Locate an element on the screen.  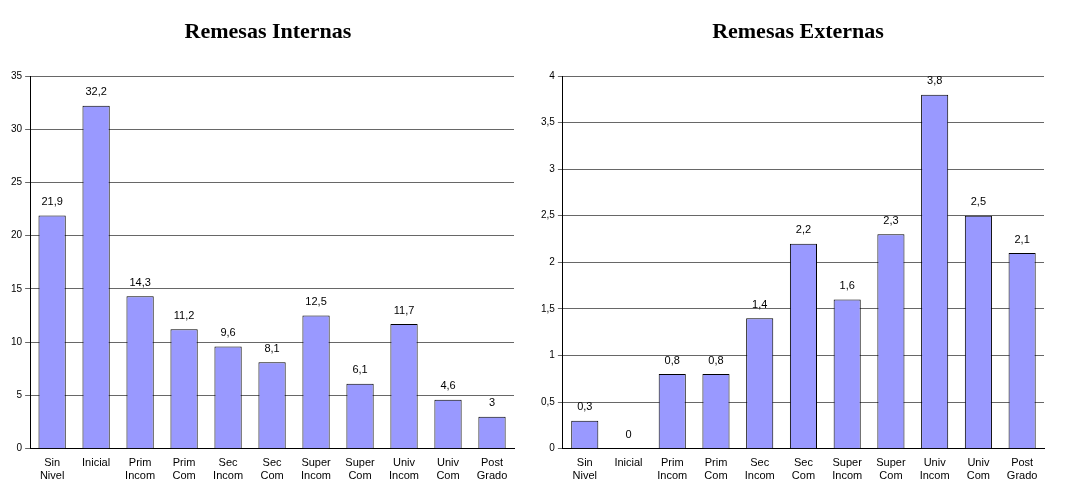
y-tick-label: 10 is located at coordinates (17, 341).